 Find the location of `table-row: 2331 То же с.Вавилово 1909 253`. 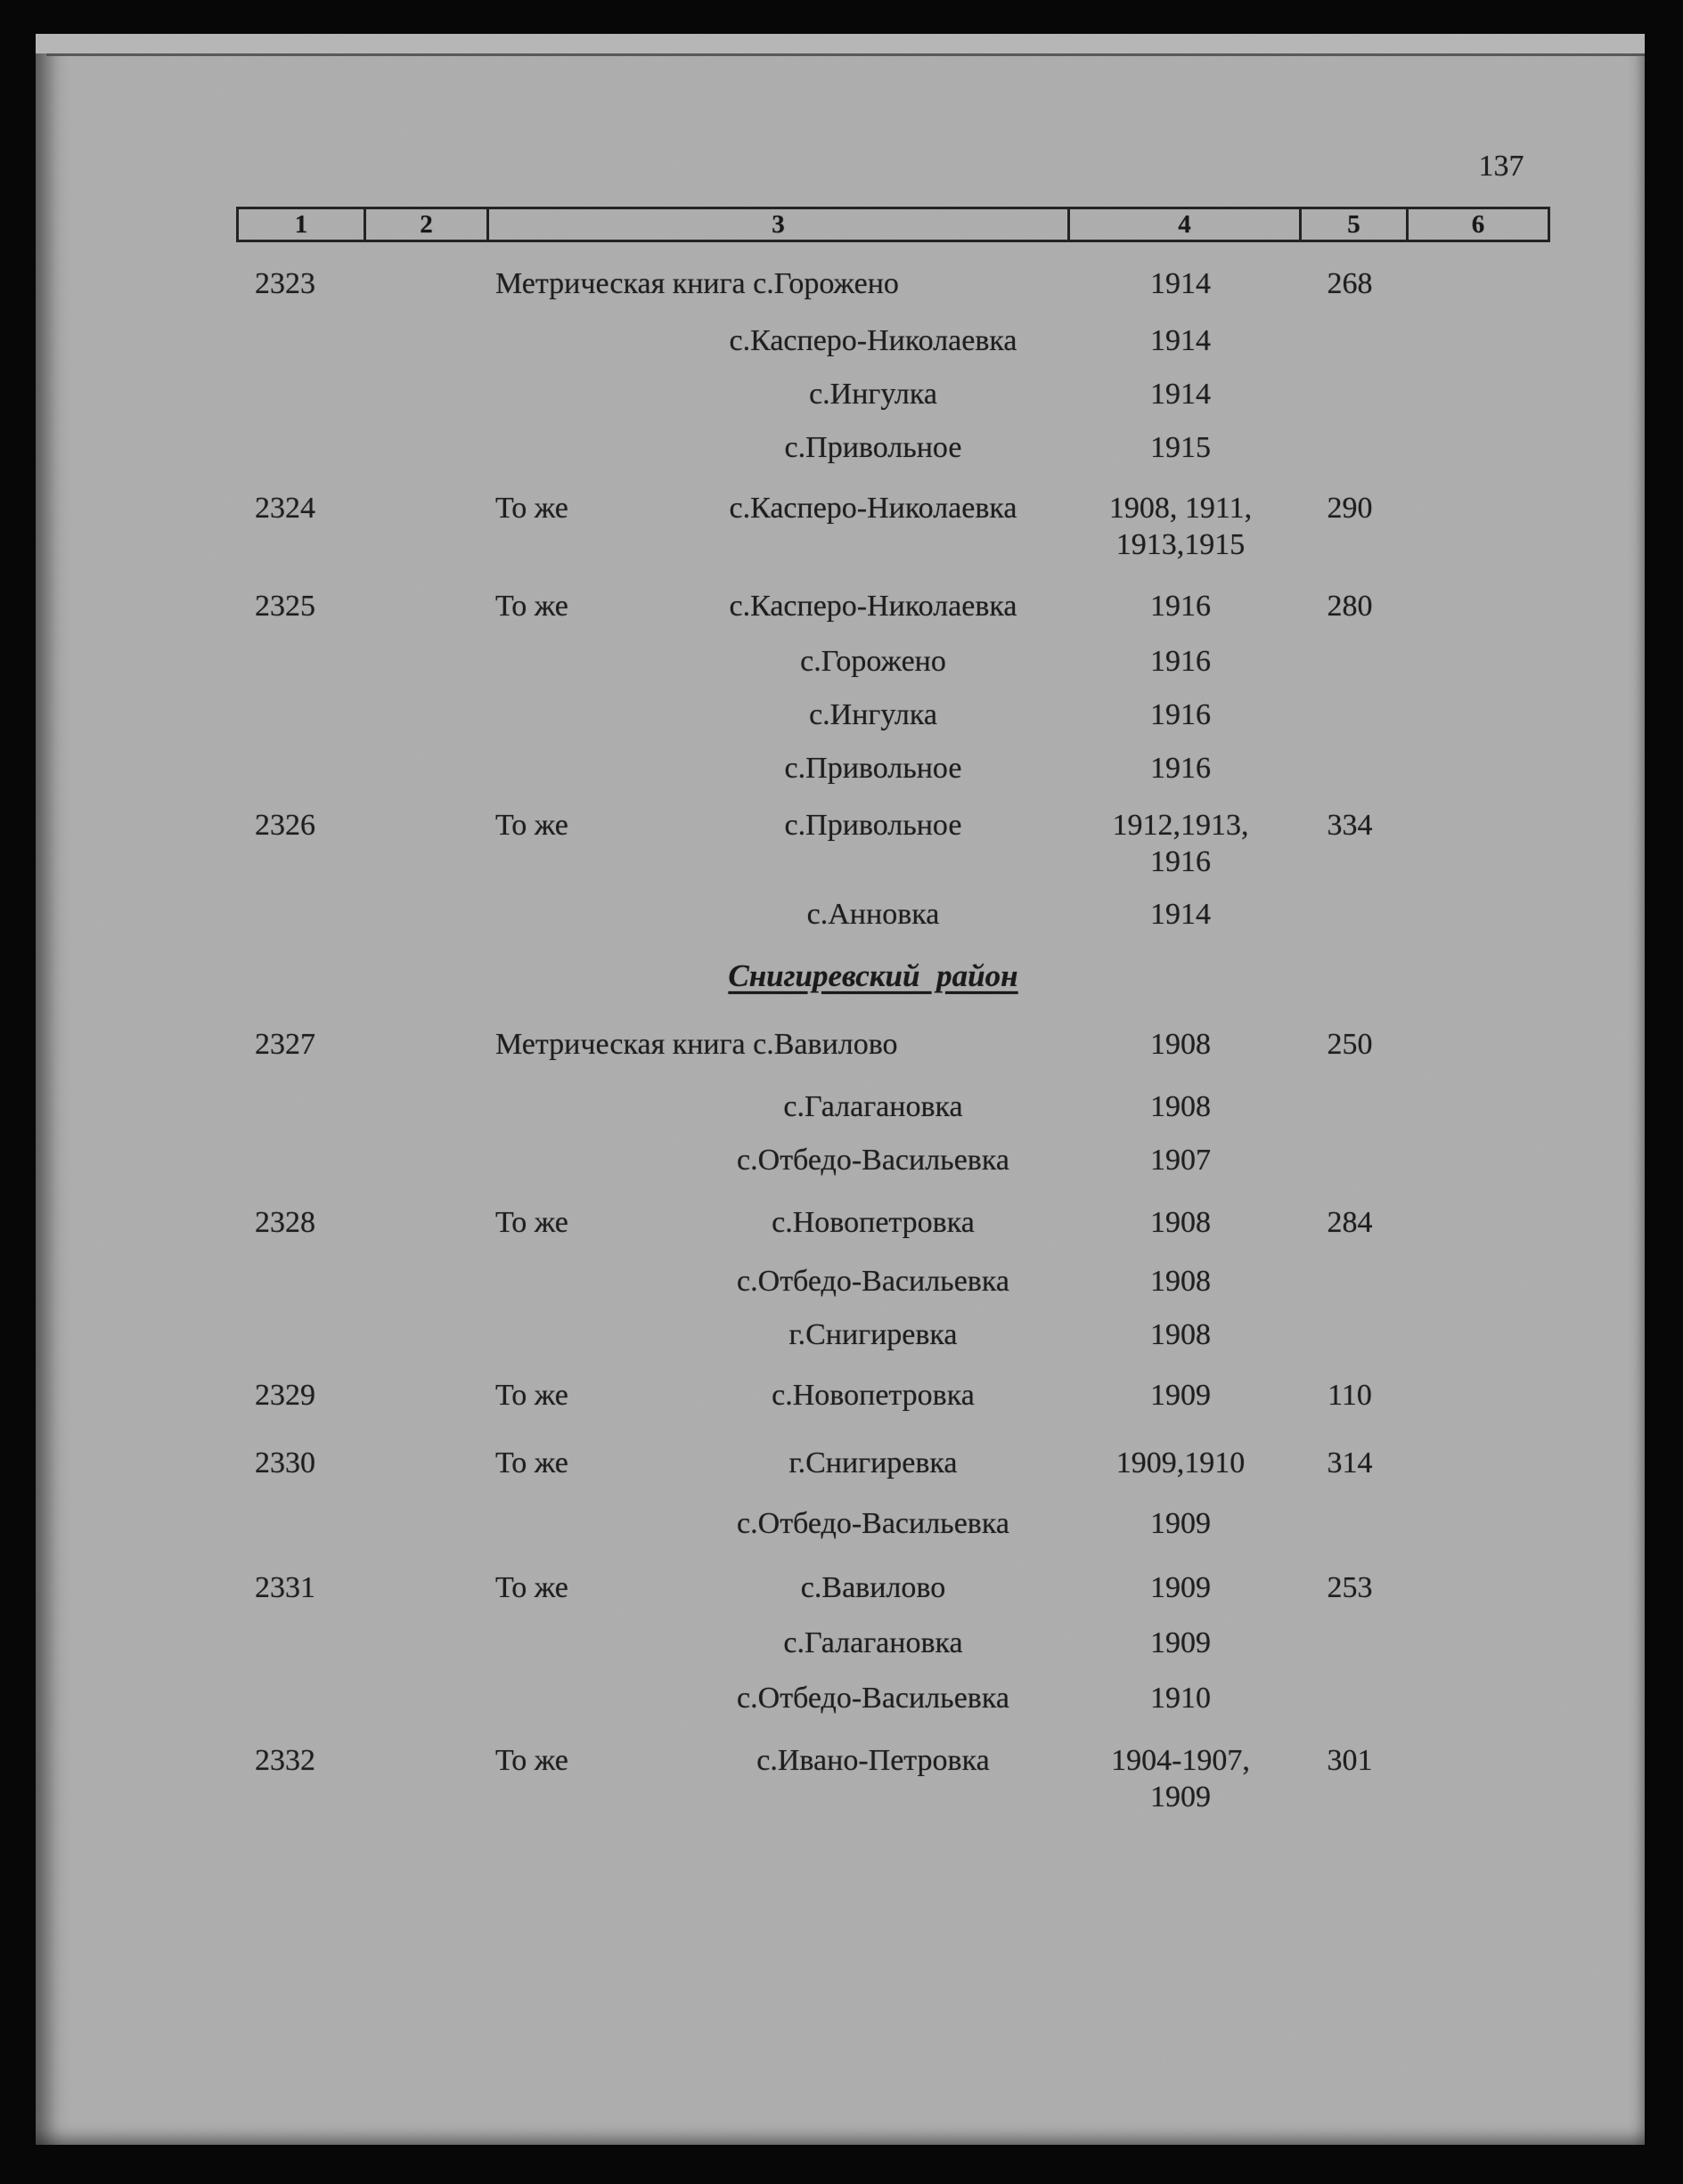

table-row: 2331 То же с.Вавилово 1909 253 is located at coordinates (840, 1587).